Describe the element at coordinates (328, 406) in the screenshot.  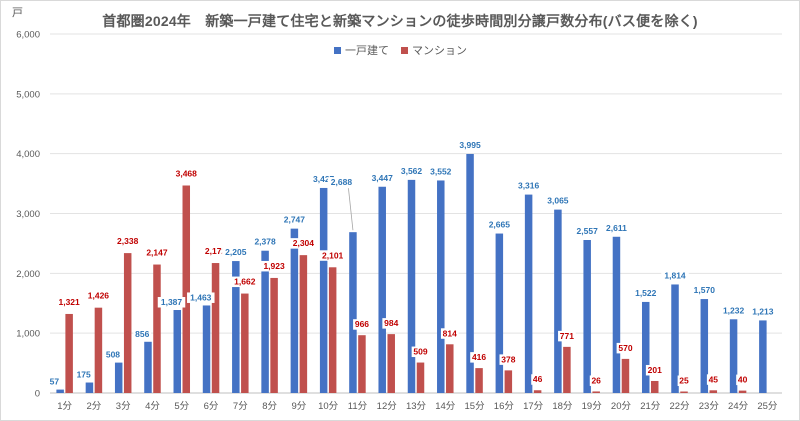
I see `x-tick-label: 10分` at that location.